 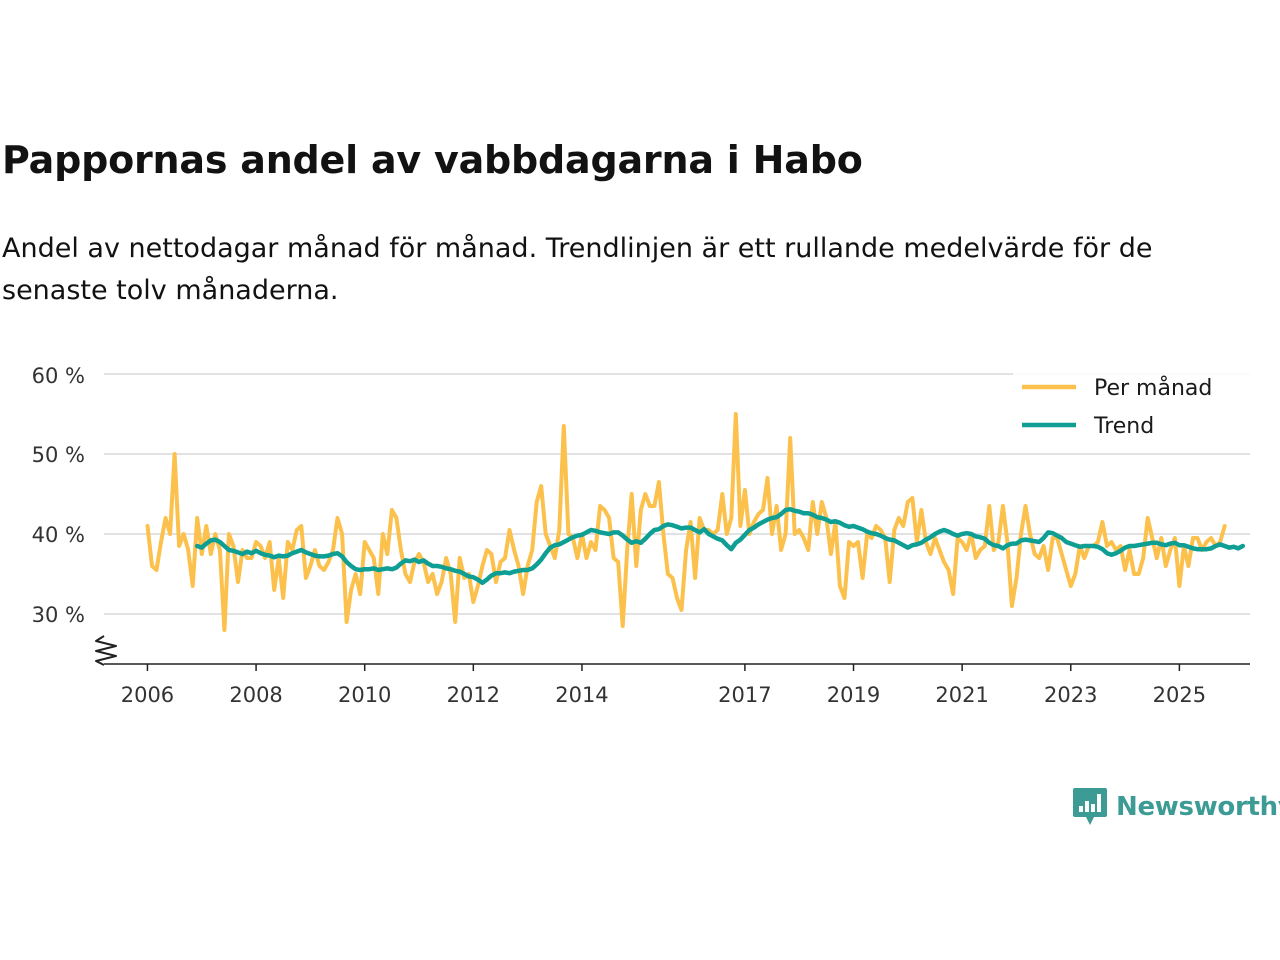 I want to click on x-tick-label: 2012, so click(x=473, y=695).